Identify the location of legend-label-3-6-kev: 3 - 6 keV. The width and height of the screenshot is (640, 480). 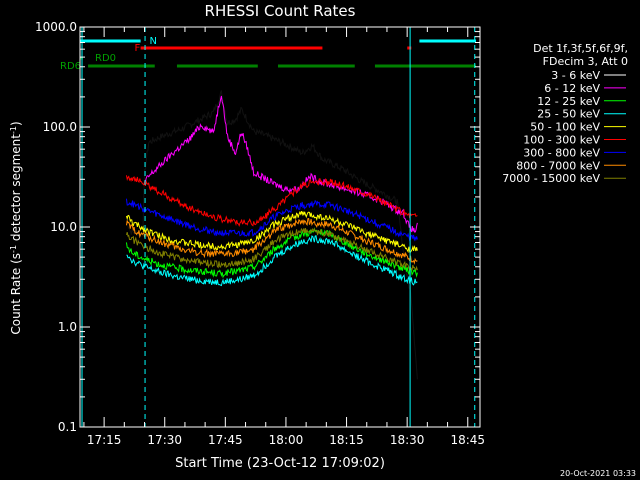
(575, 75).